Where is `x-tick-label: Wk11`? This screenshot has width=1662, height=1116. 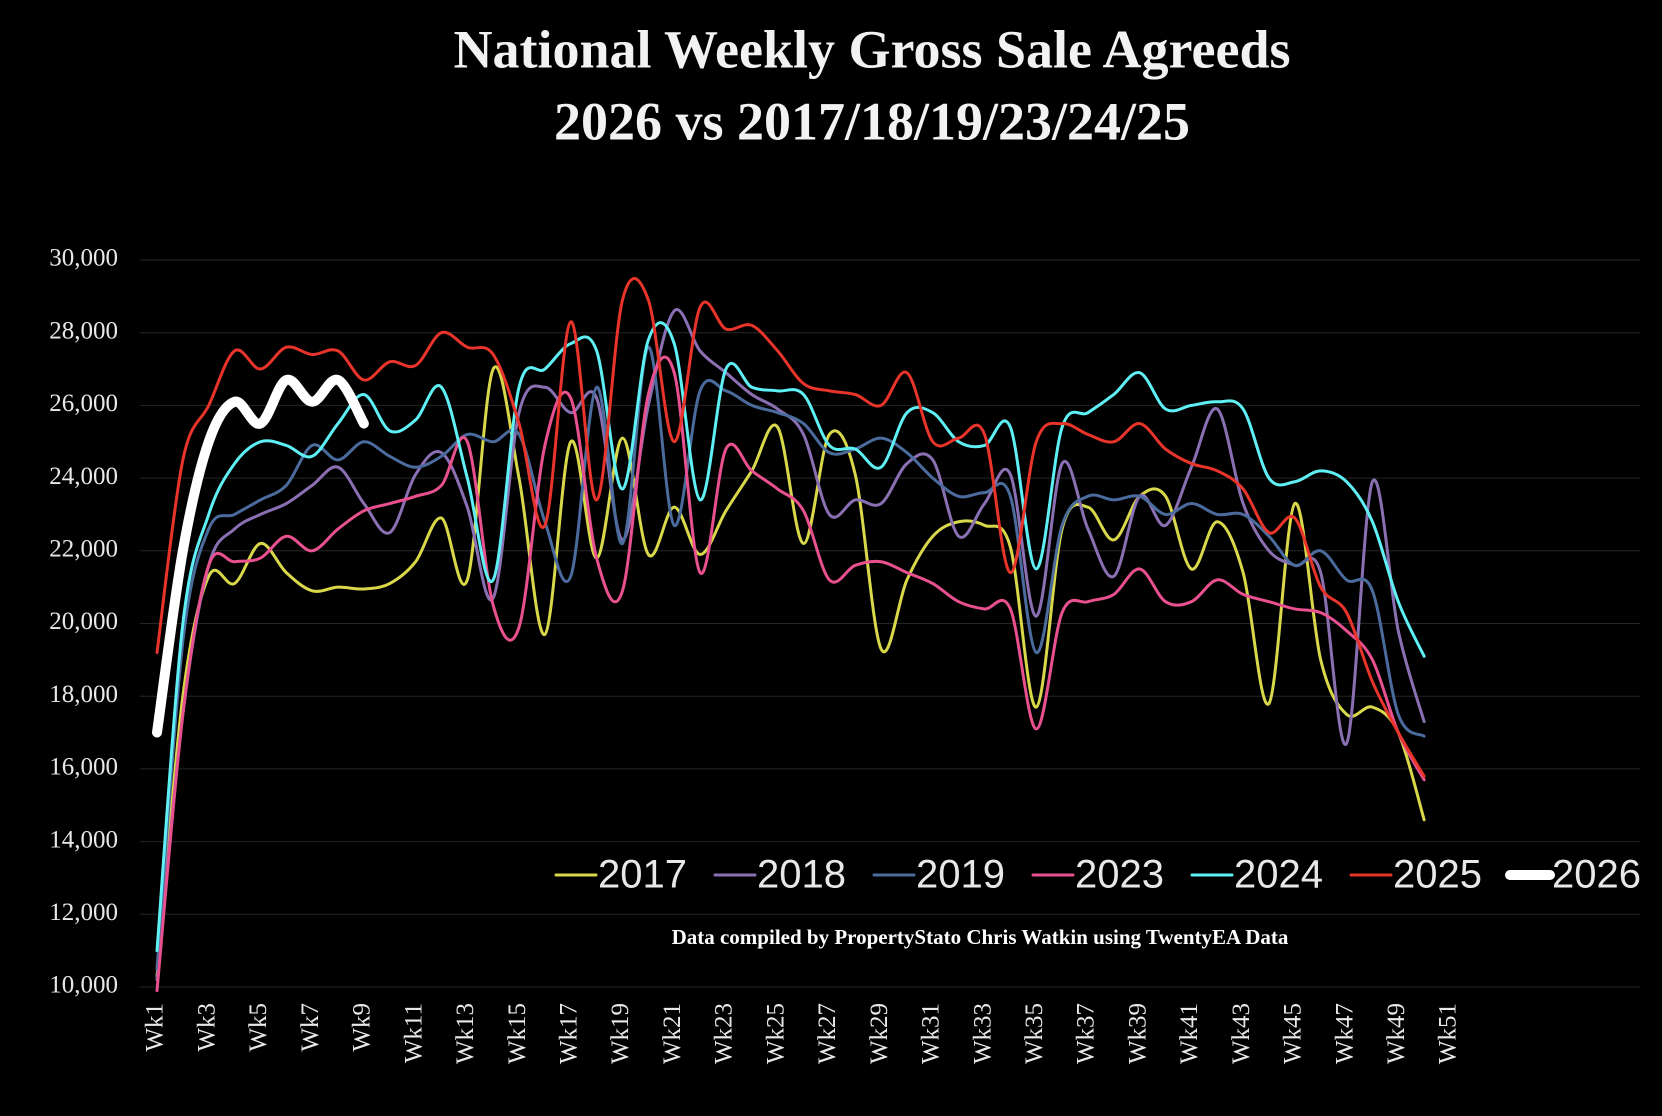 x-tick-label: Wk11 is located at coordinates (413, 1033).